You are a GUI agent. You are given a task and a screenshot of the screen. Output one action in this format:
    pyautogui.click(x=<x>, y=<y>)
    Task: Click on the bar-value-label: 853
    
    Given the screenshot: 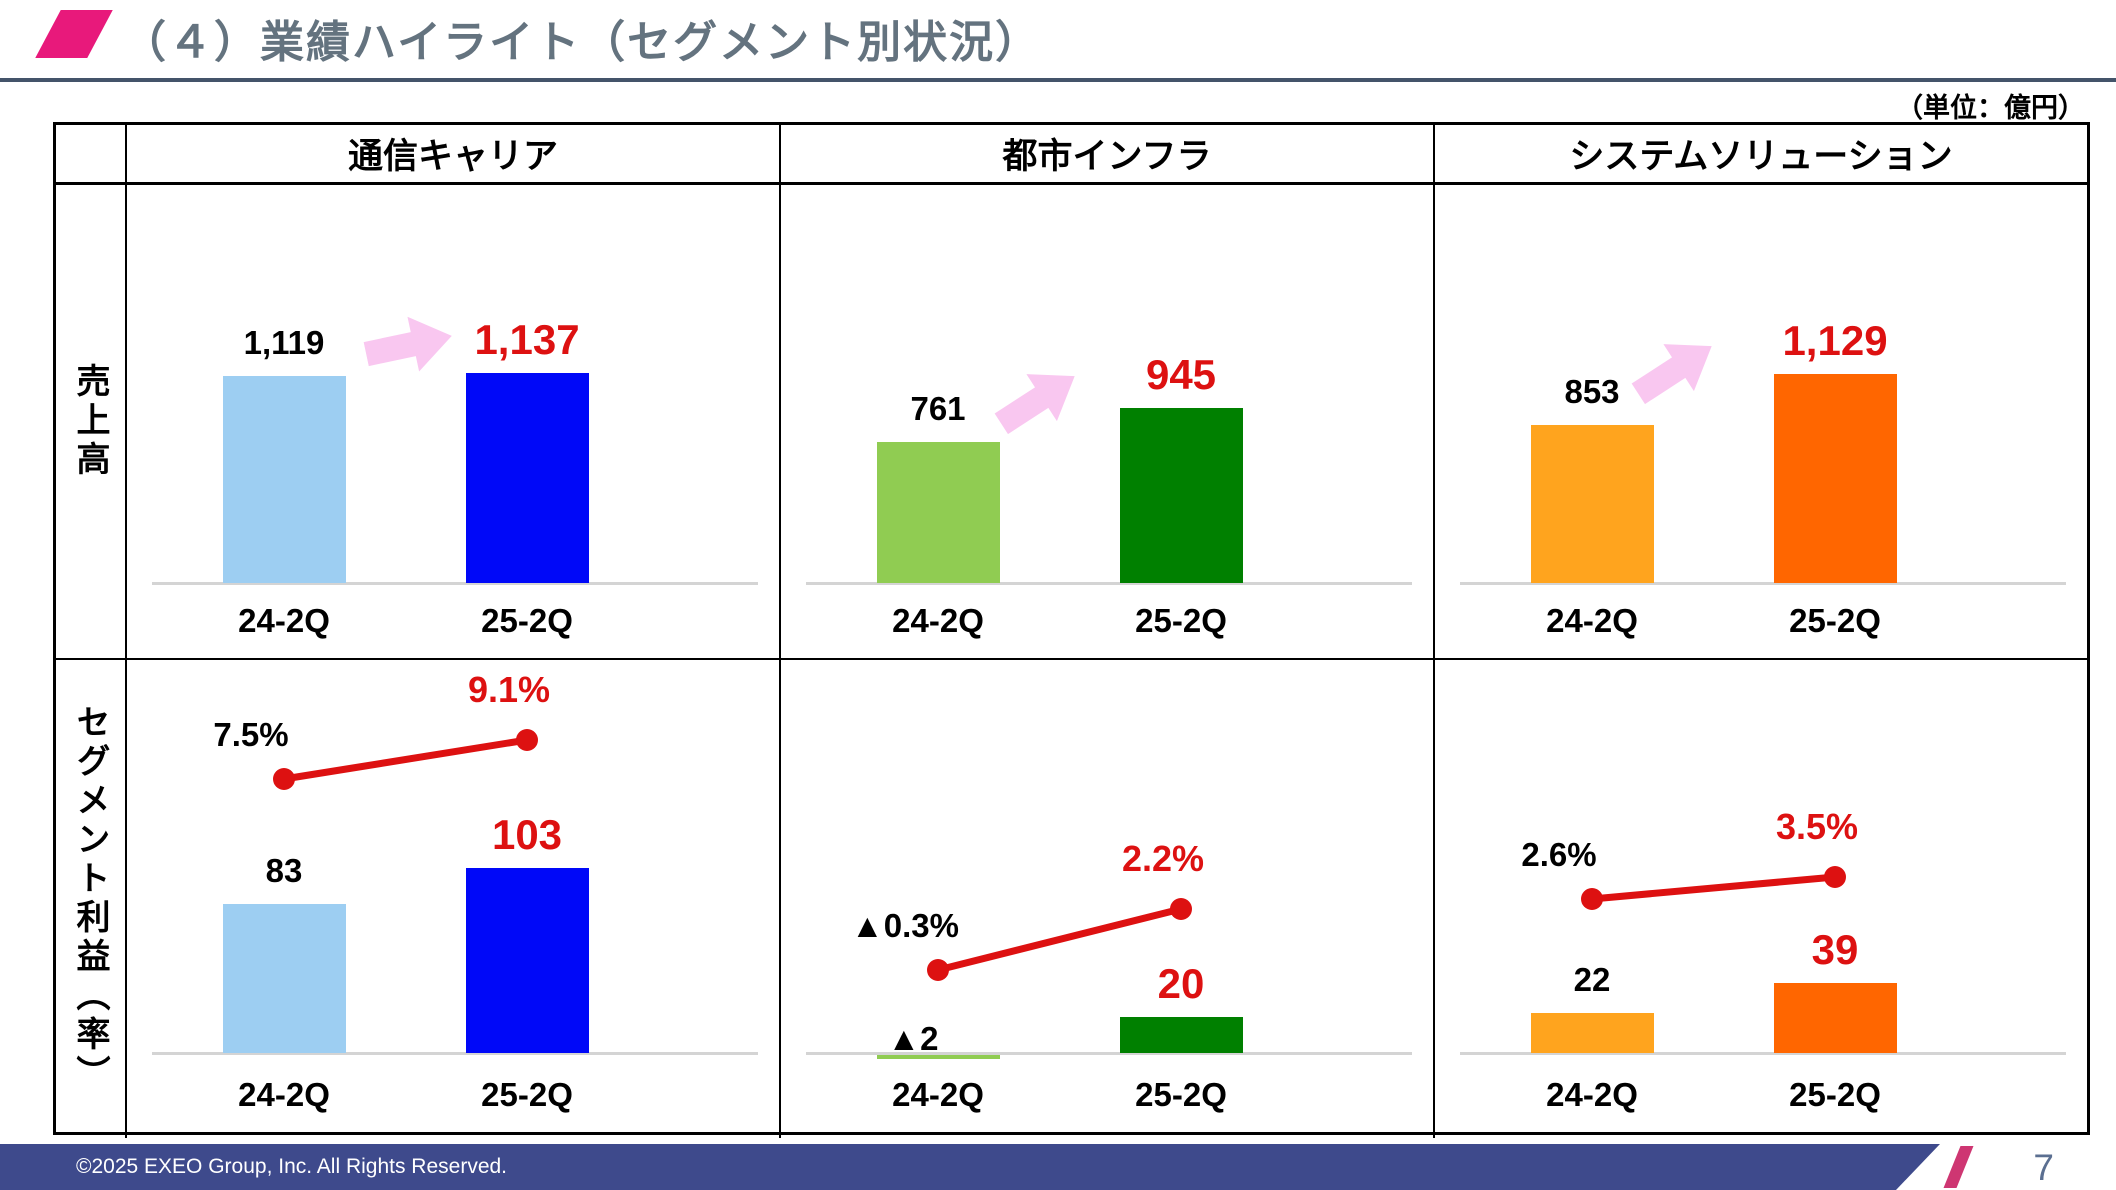 What is the action you would take?
    pyautogui.click(x=1592, y=391)
    